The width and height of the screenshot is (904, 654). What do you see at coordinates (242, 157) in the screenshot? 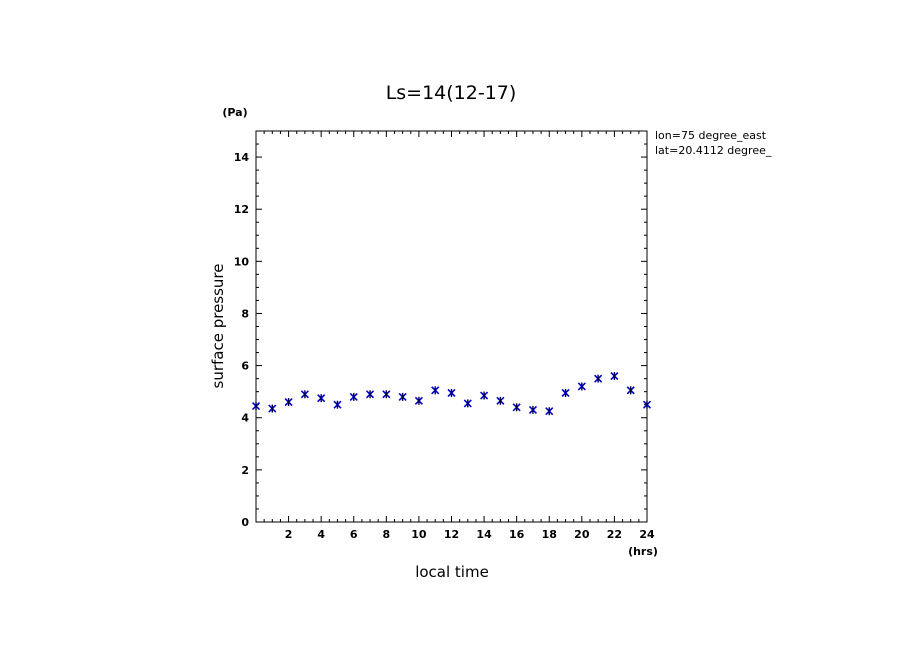
I see `y-tick-label: 14` at bounding box center [242, 157].